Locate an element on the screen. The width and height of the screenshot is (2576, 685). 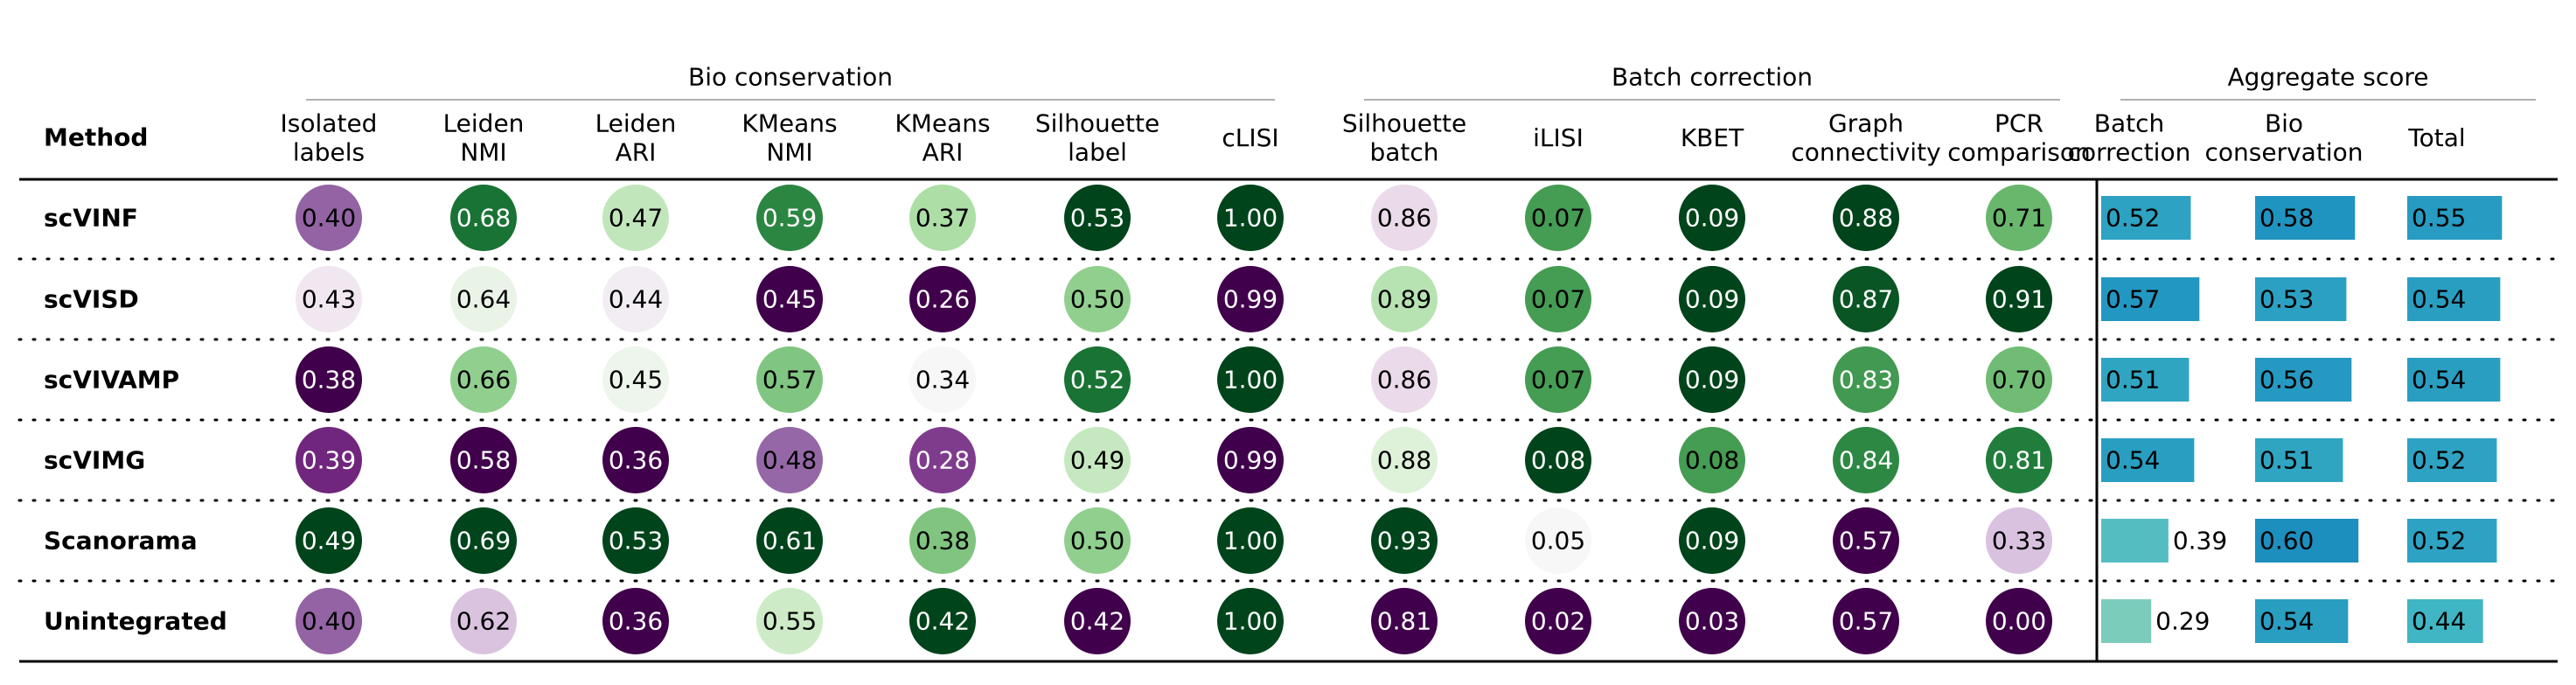
score-label-isolated_labels-0: 0.40 is located at coordinates (329, 218).